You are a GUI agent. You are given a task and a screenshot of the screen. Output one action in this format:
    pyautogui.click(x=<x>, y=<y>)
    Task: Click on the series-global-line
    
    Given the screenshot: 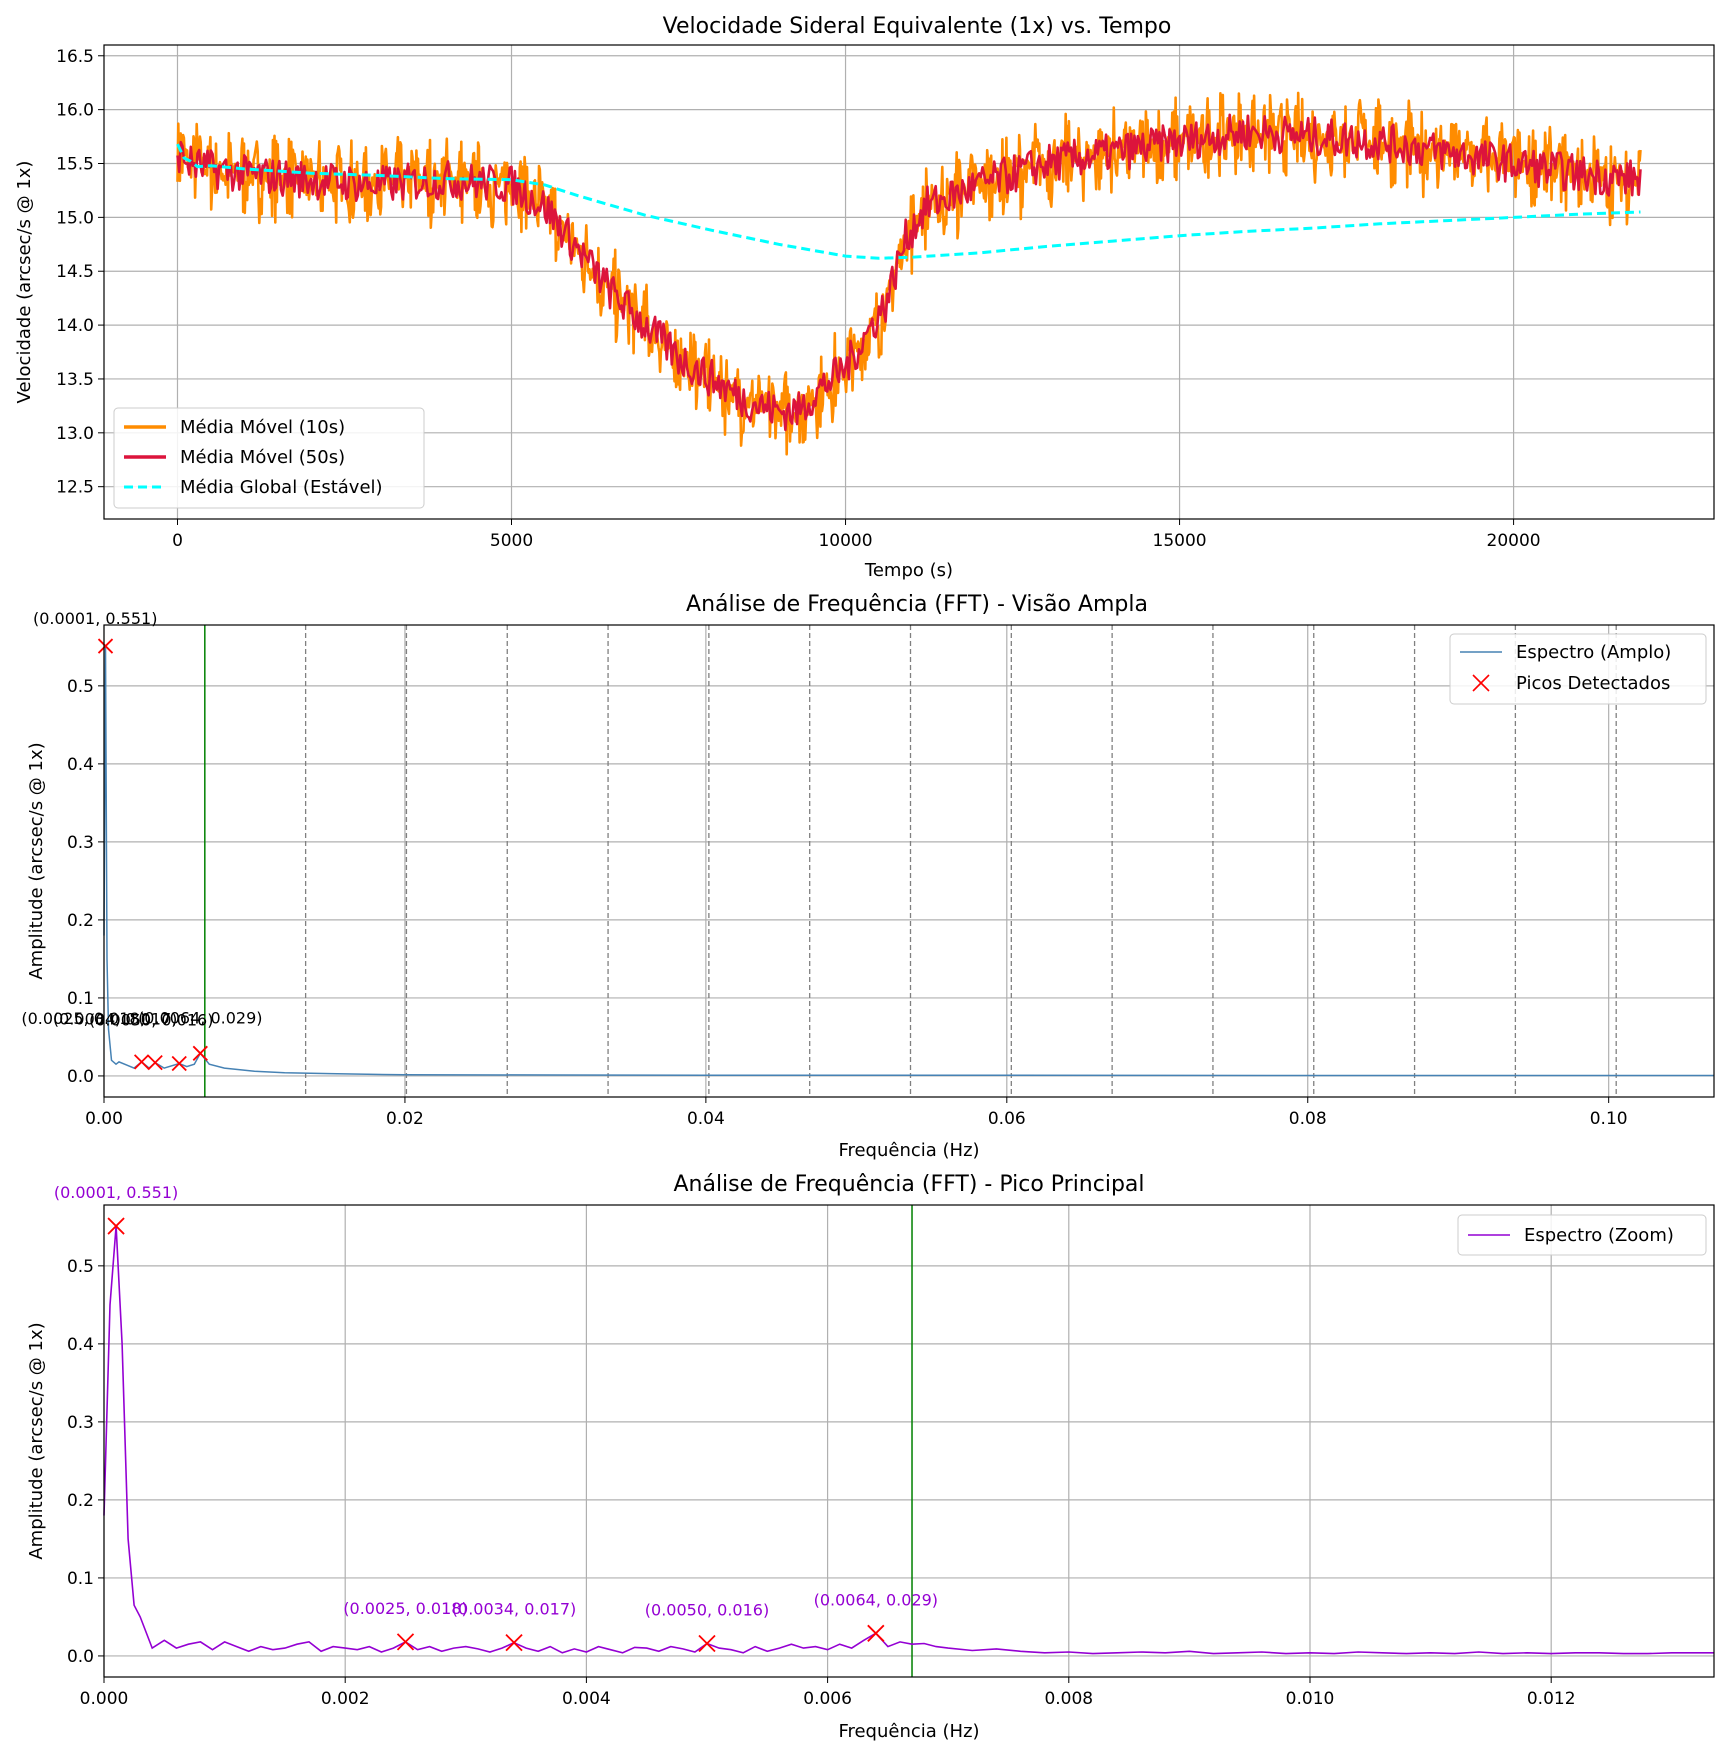 What is the action you would take?
    pyautogui.click(x=908, y=201)
    